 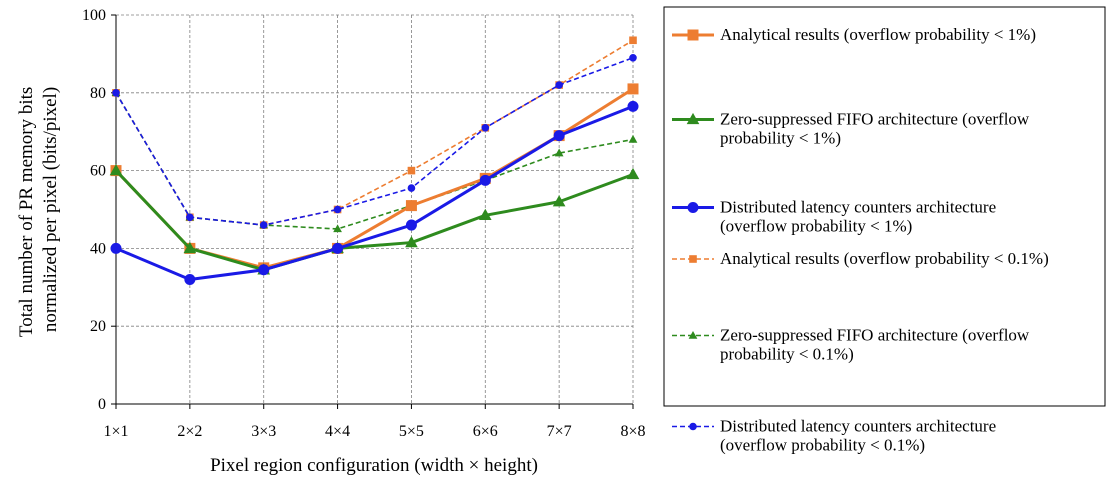 I want to click on y-tick-label: 20, so click(x=98, y=326).